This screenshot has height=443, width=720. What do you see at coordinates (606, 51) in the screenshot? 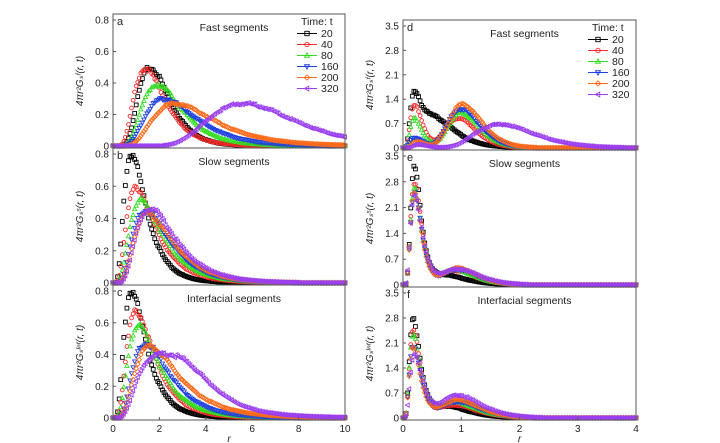
I see `legend-entry-40: 40` at bounding box center [606, 51].